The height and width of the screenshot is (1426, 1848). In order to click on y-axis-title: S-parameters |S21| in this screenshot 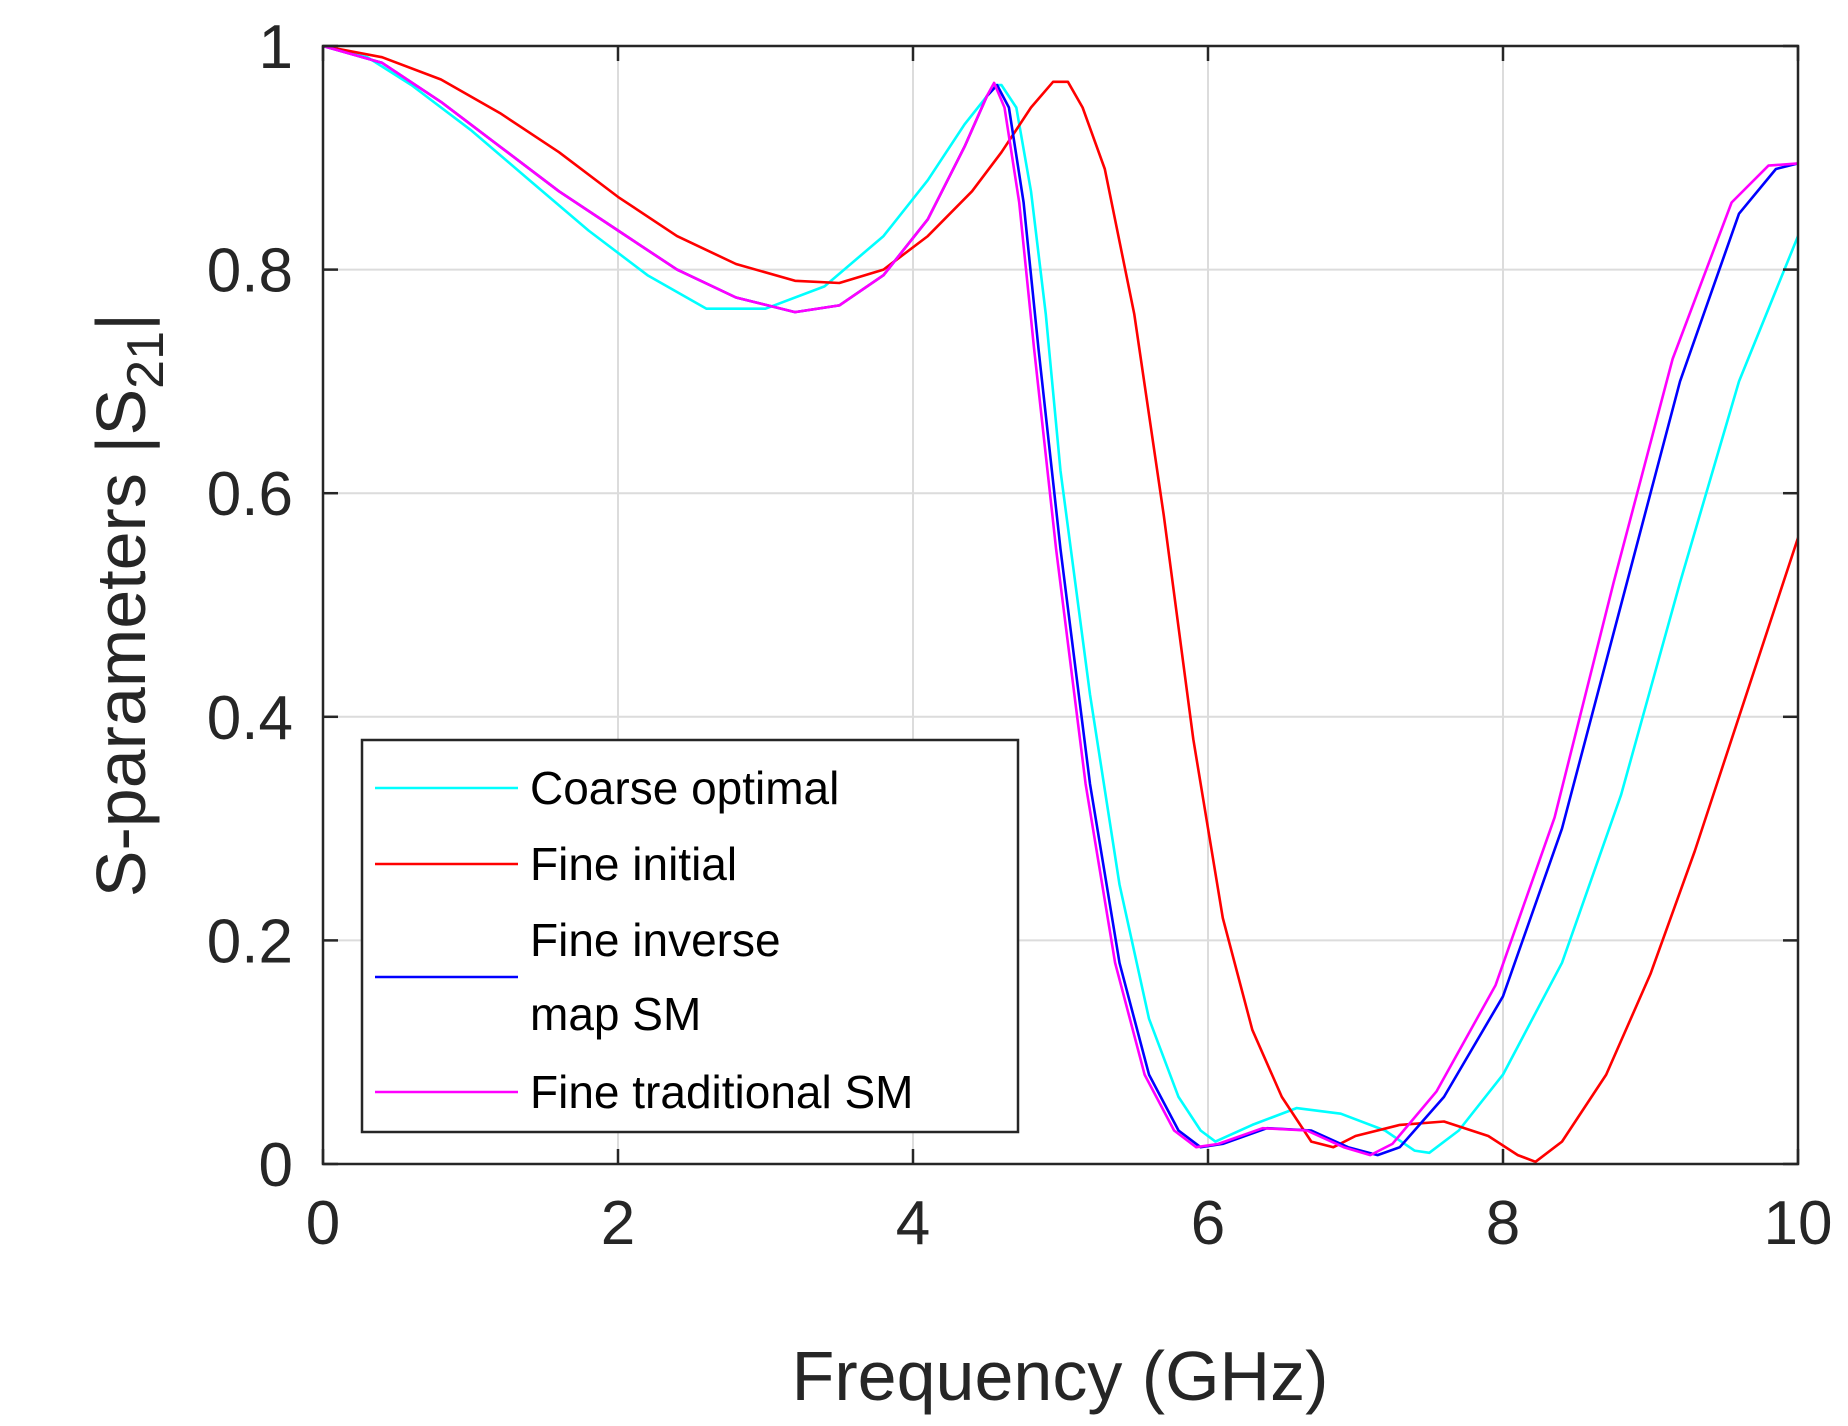, I will do `click(128, 605)`.